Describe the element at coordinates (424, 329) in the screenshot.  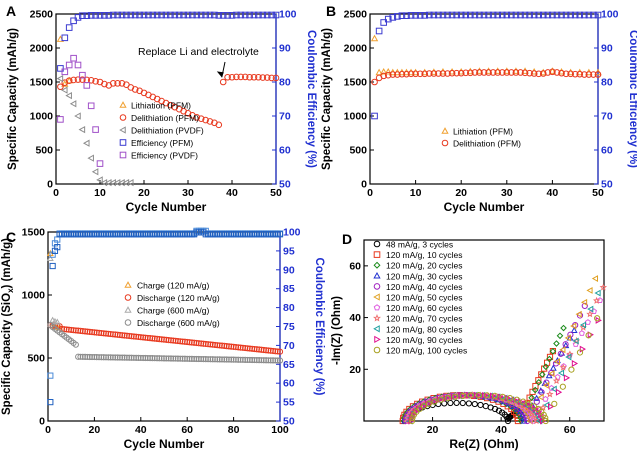
I see `legend-label: 120 mA/g, 80 cycles` at that location.